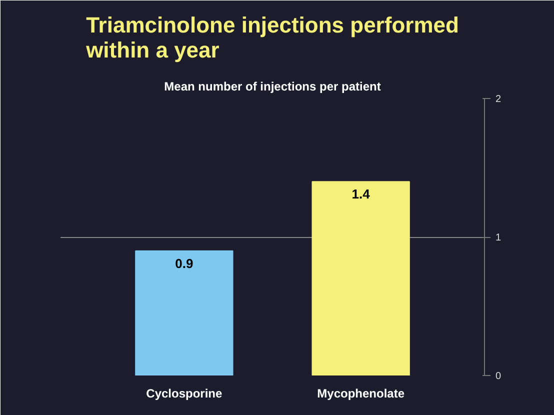  What do you see at coordinates (272, 37) in the screenshot?
I see `chart-title: Triamcinolone injections performed within a year` at bounding box center [272, 37].